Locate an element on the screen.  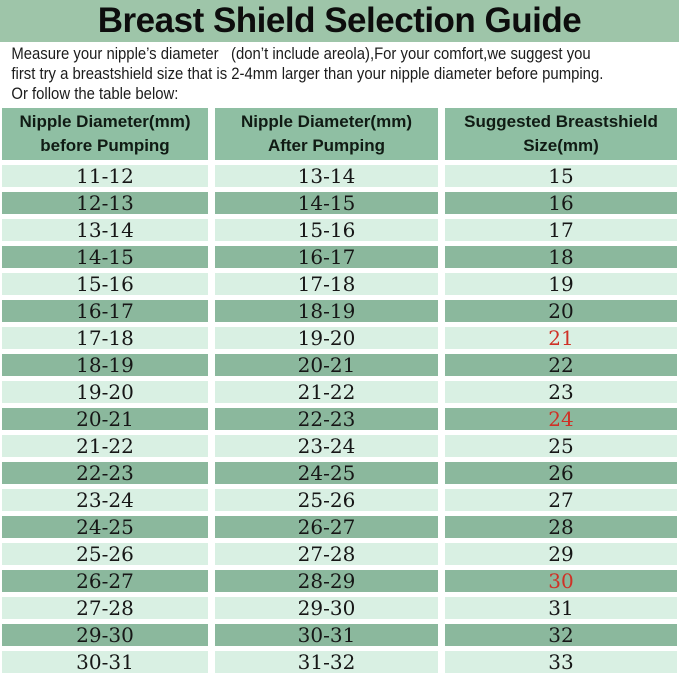
cell-after-pumping: 20-21 is located at coordinates (326, 365).